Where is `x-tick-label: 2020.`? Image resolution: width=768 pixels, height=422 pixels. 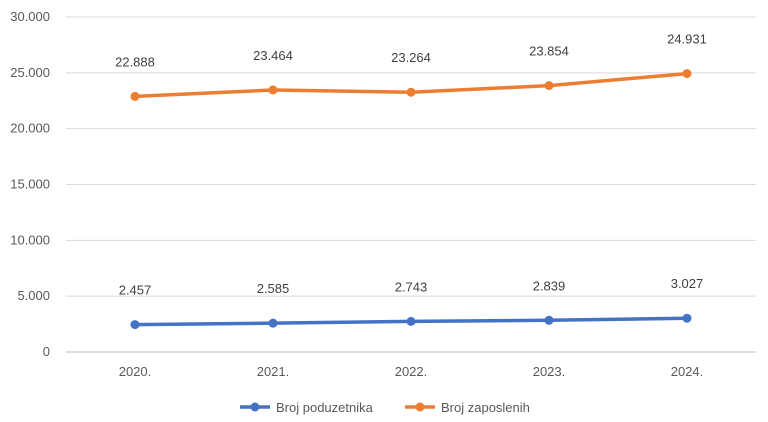
x-tick-label: 2020. is located at coordinates (135, 371).